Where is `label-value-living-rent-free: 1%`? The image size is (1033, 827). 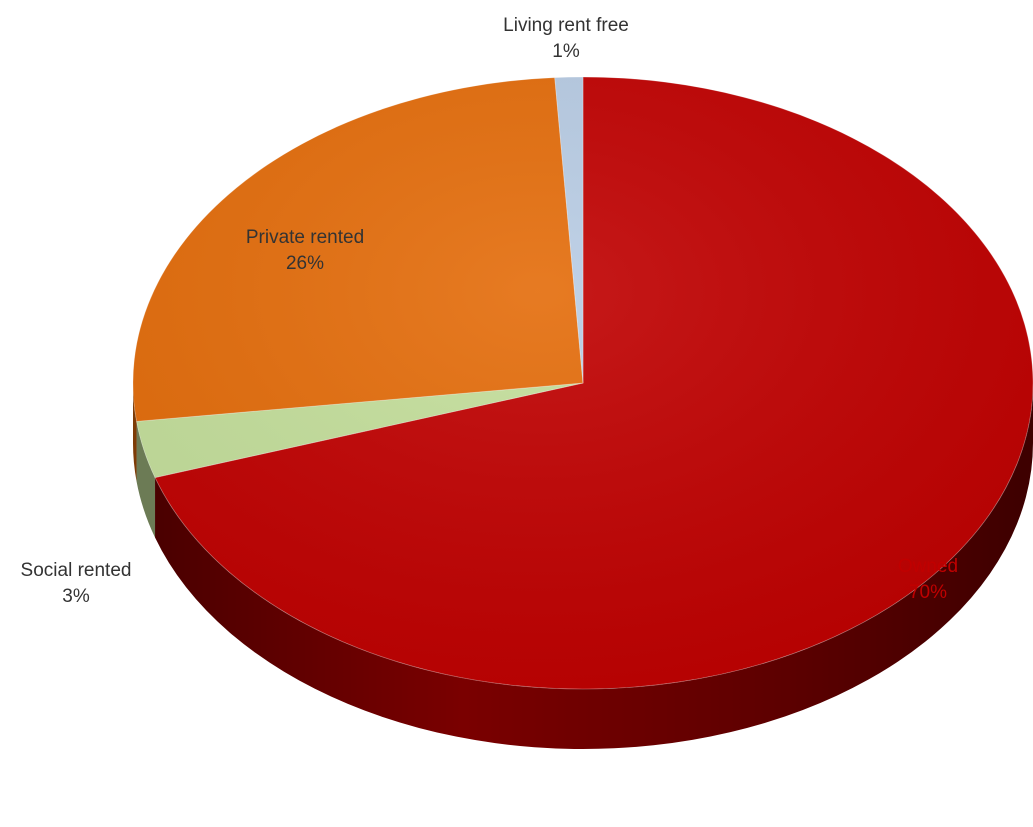 label-value-living-rent-free: 1% is located at coordinates (566, 51).